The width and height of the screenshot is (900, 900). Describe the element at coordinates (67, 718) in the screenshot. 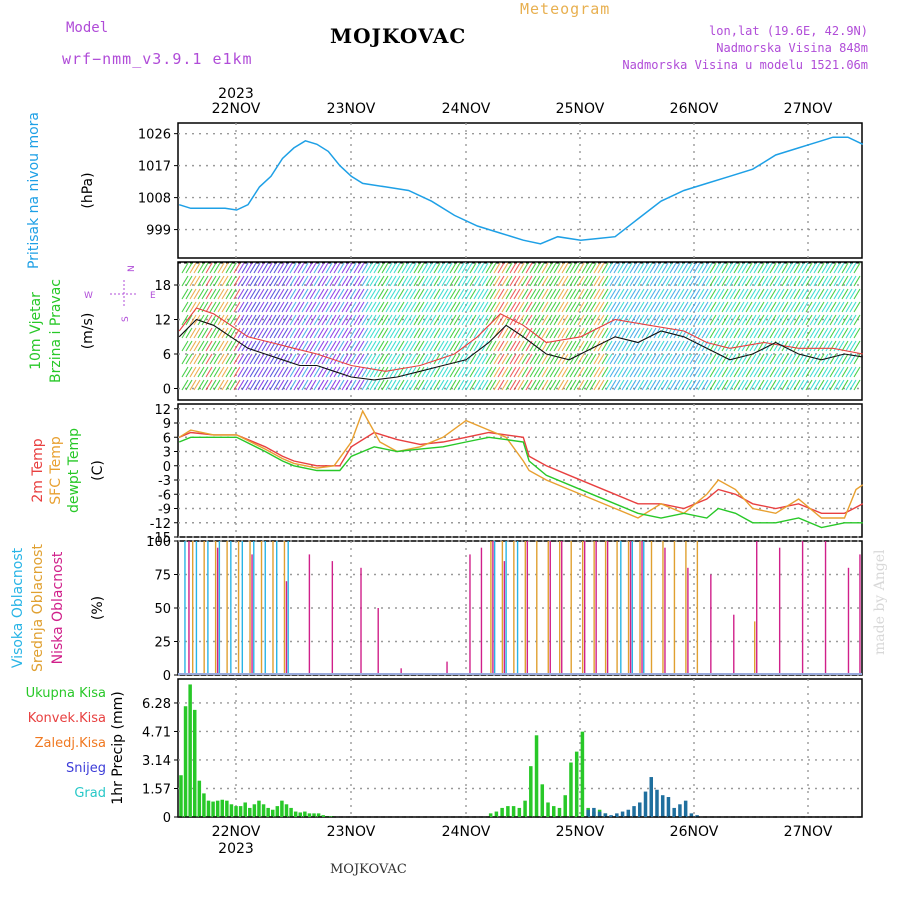

I see `precip-legend-item: Konvek.Kisa` at that location.